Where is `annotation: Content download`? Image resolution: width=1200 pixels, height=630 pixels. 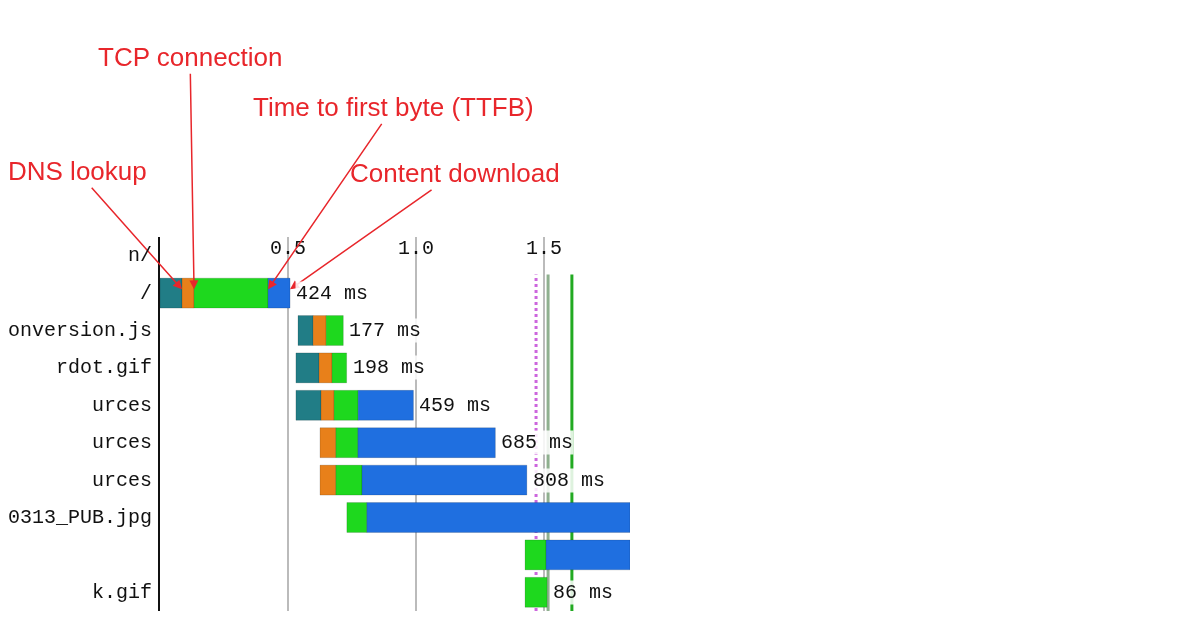 annotation: Content download is located at coordinates (455, 173).